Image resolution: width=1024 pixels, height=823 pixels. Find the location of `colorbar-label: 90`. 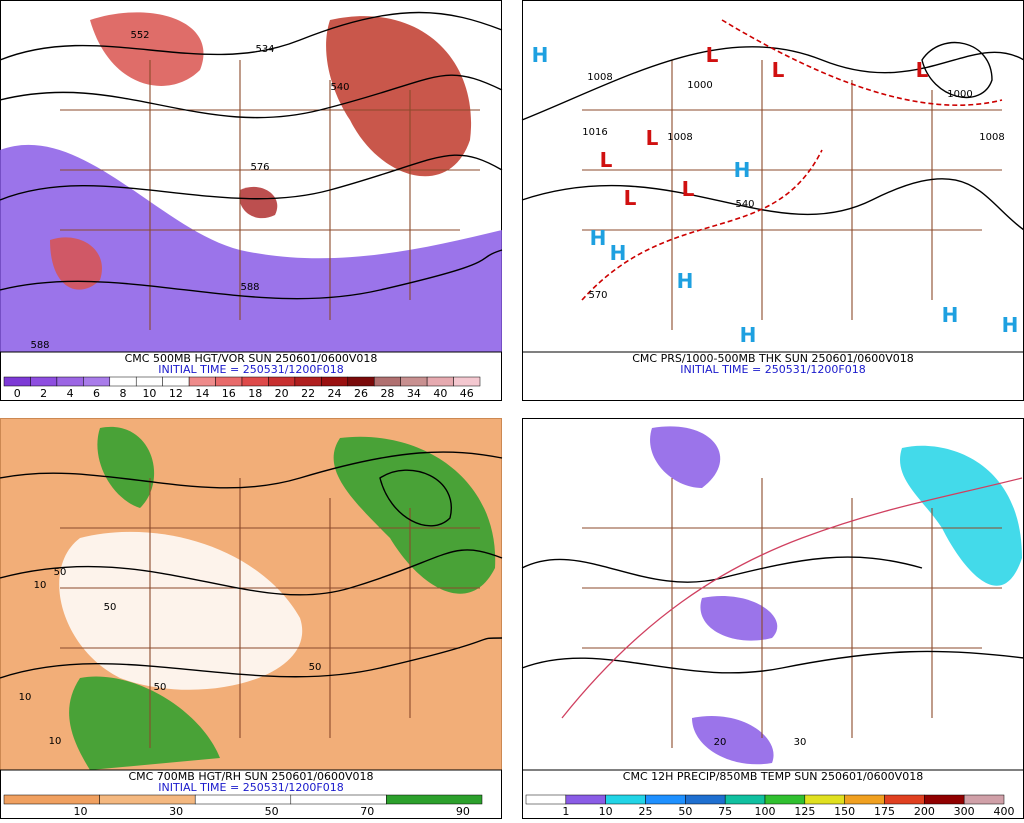

colorbar-label: 90 is located at coordinates (463, 811).